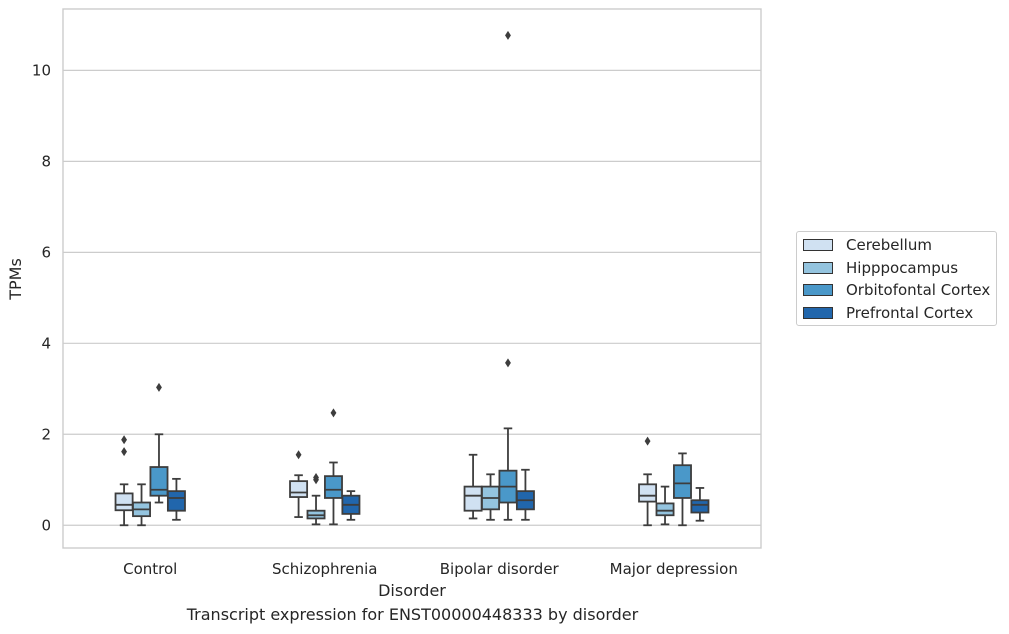  I want to click on legend-item-hippocampus: Hipppocampus, so click(880, 268).